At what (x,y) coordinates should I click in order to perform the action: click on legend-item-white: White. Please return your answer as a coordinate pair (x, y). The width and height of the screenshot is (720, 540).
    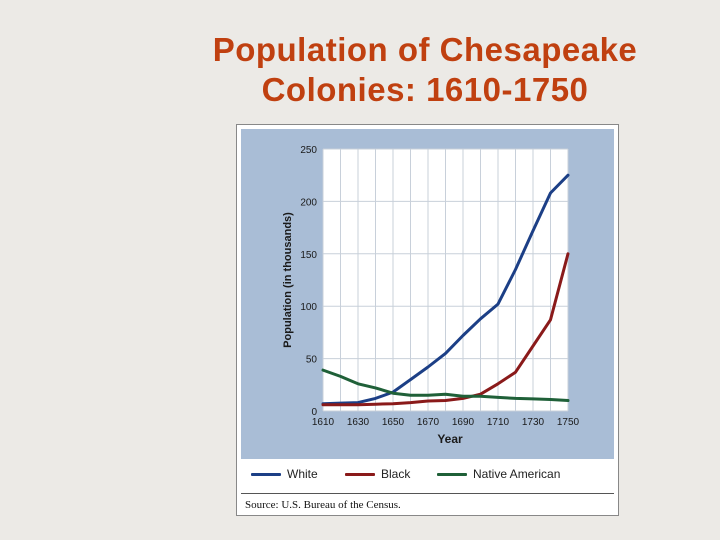
    Looking at the image, I should click on (284, 474).